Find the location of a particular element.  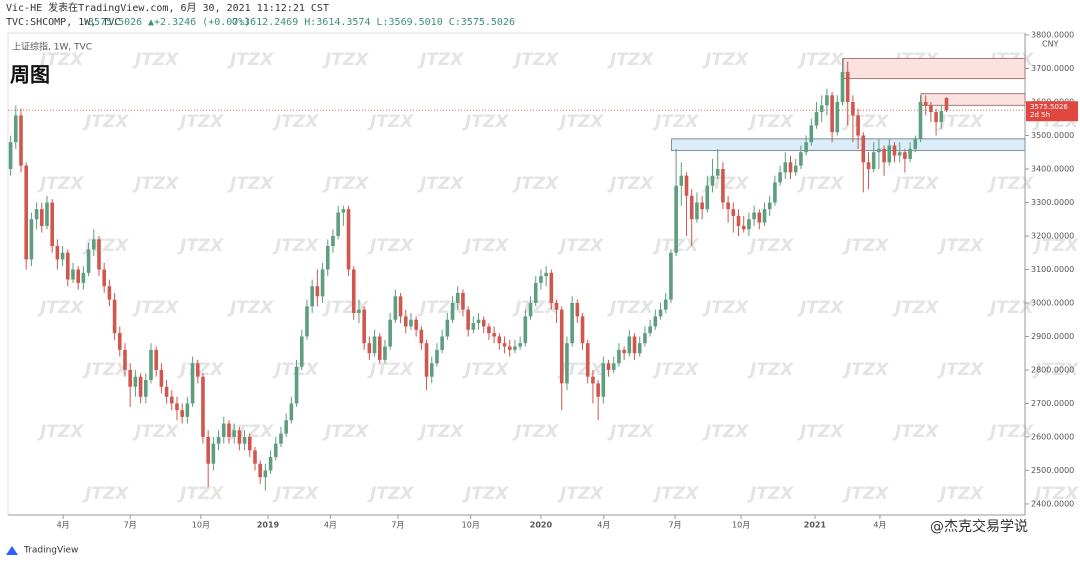

y-tick-label: 2500.0000 is located at coordinates (1052, 470).